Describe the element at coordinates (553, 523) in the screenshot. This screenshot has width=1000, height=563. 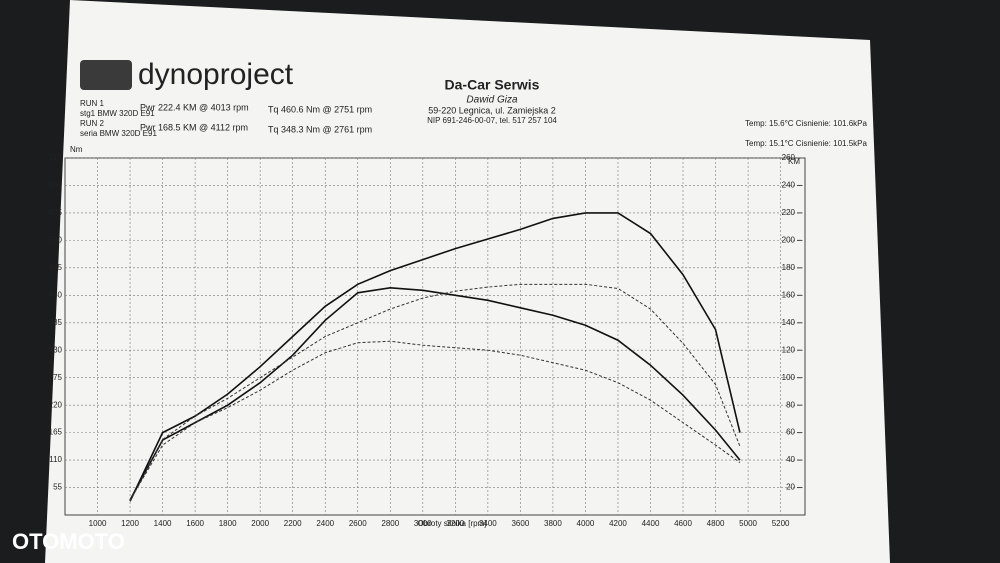
I see `x-tick-label: 3800` at that location.